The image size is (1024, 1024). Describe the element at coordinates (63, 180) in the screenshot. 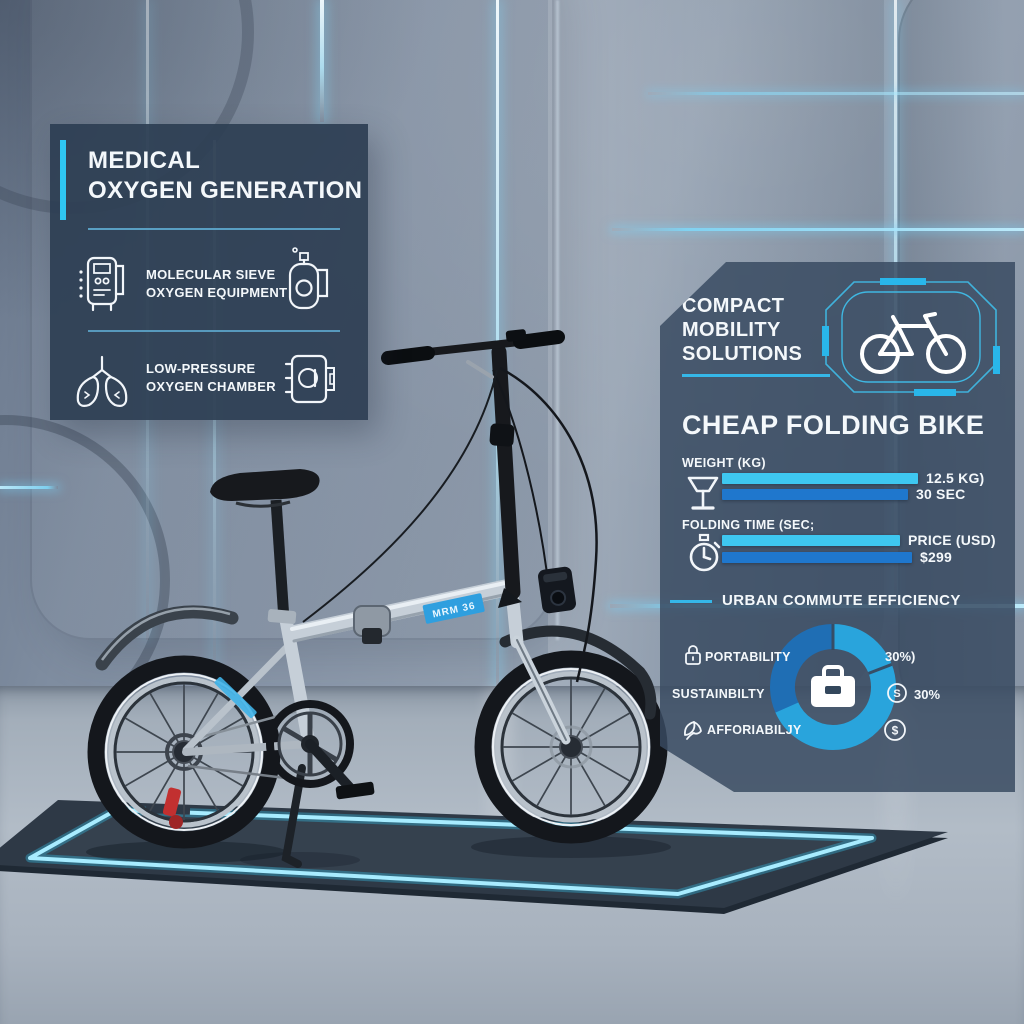

I see `panel-accent-bar` at that location.